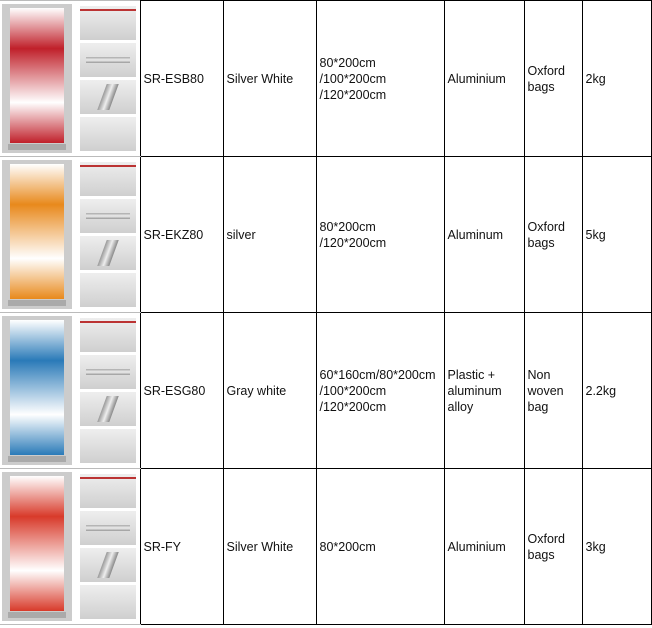 The height and width of the screenshot is (628, 652). Describe the element at coordinates (181, 78) in the screenshot. I see `model-cell: SR-ESB80` at that location.